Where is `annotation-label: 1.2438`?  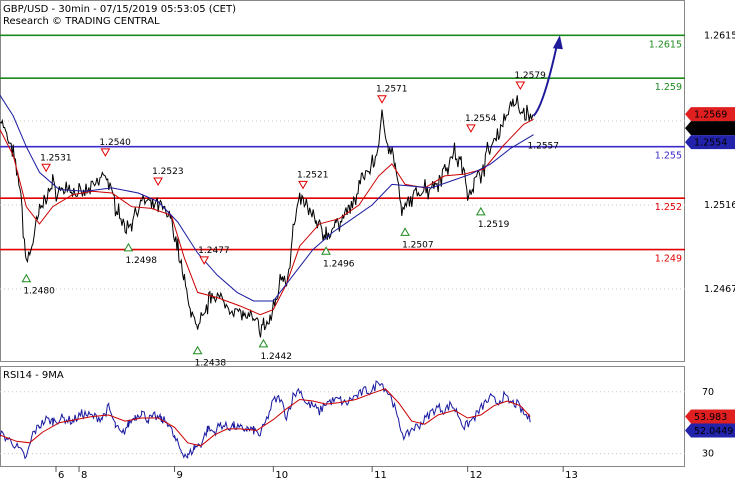
annotation-label: 1.2438 is located at coordinates (211, 364).